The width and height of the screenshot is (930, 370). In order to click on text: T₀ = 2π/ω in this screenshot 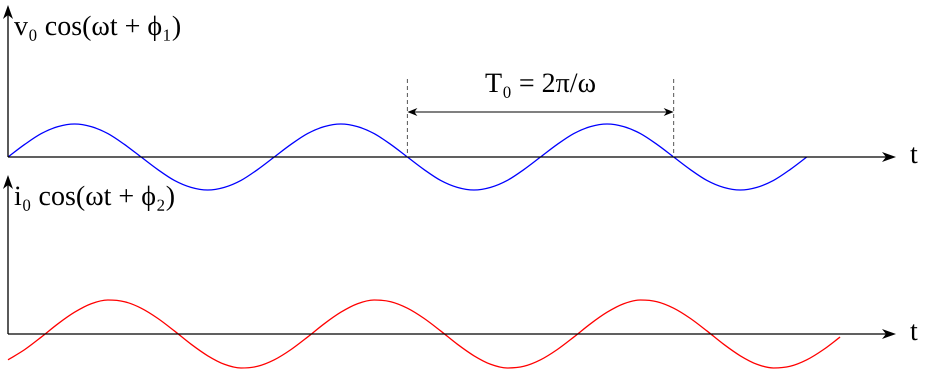, I will do `click(540, 83)`.